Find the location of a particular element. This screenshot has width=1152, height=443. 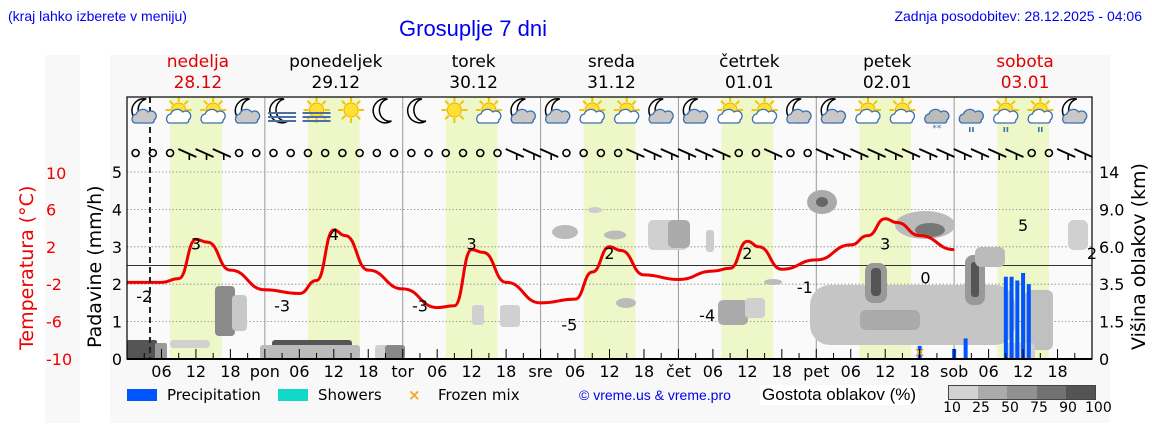

day-name: sobota is located at coordinates (1025, 62).